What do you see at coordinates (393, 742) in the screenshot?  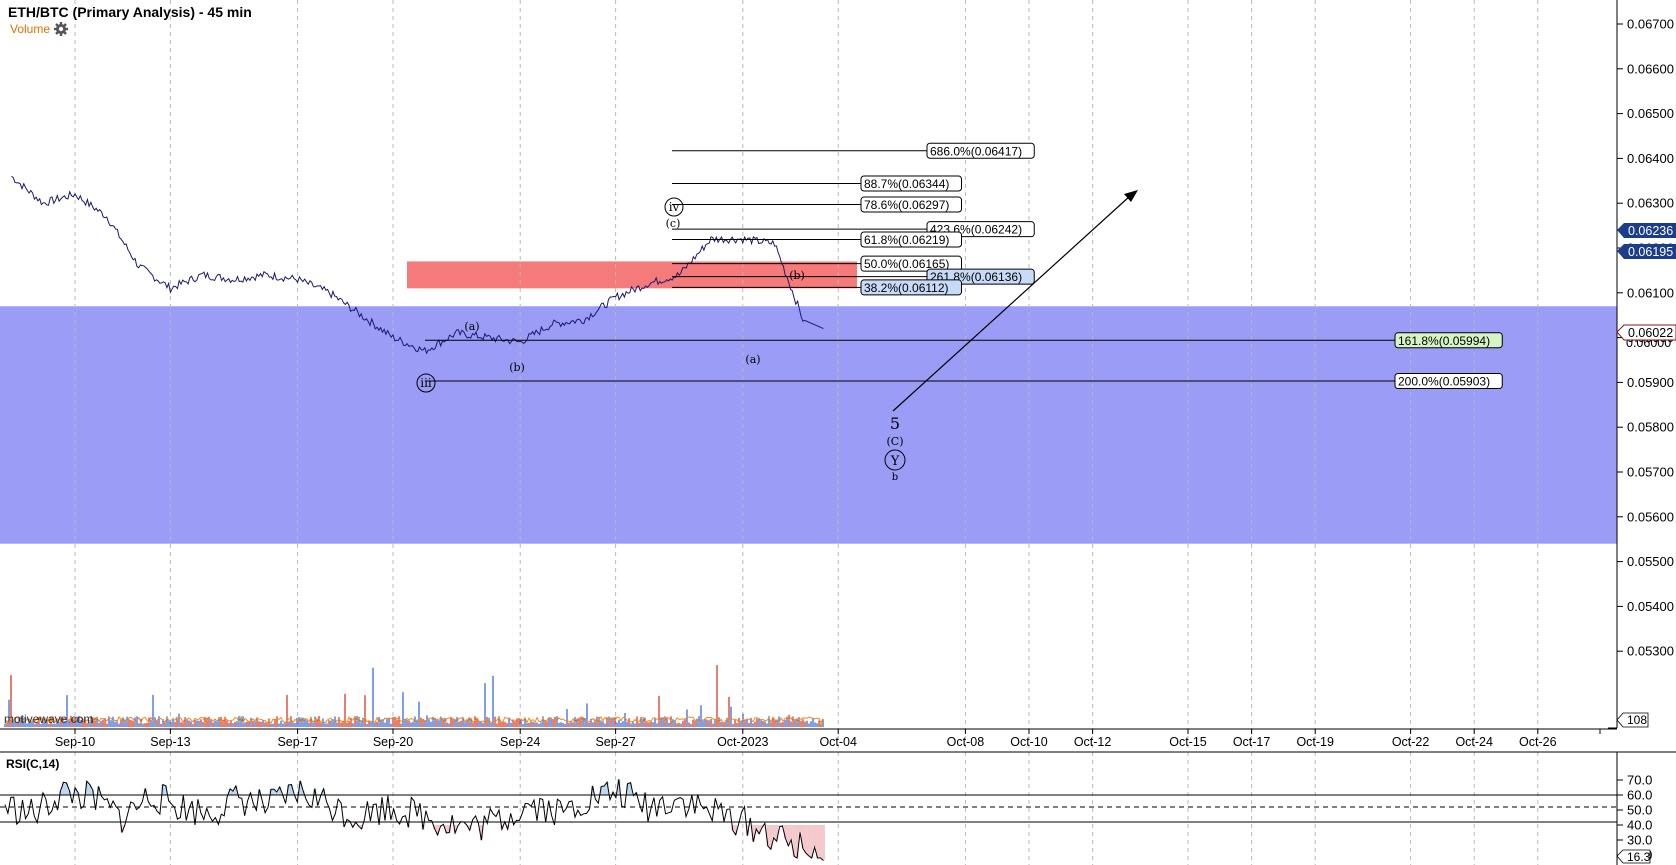 I see `date-tick-label: Sep-20` at bounding box center [393, 742].